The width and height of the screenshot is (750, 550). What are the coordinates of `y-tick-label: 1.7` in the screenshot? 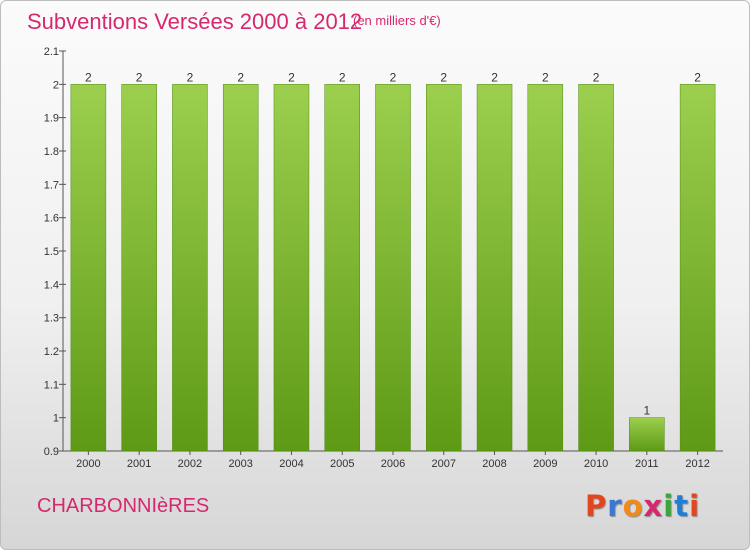 It's located at (51, 185).